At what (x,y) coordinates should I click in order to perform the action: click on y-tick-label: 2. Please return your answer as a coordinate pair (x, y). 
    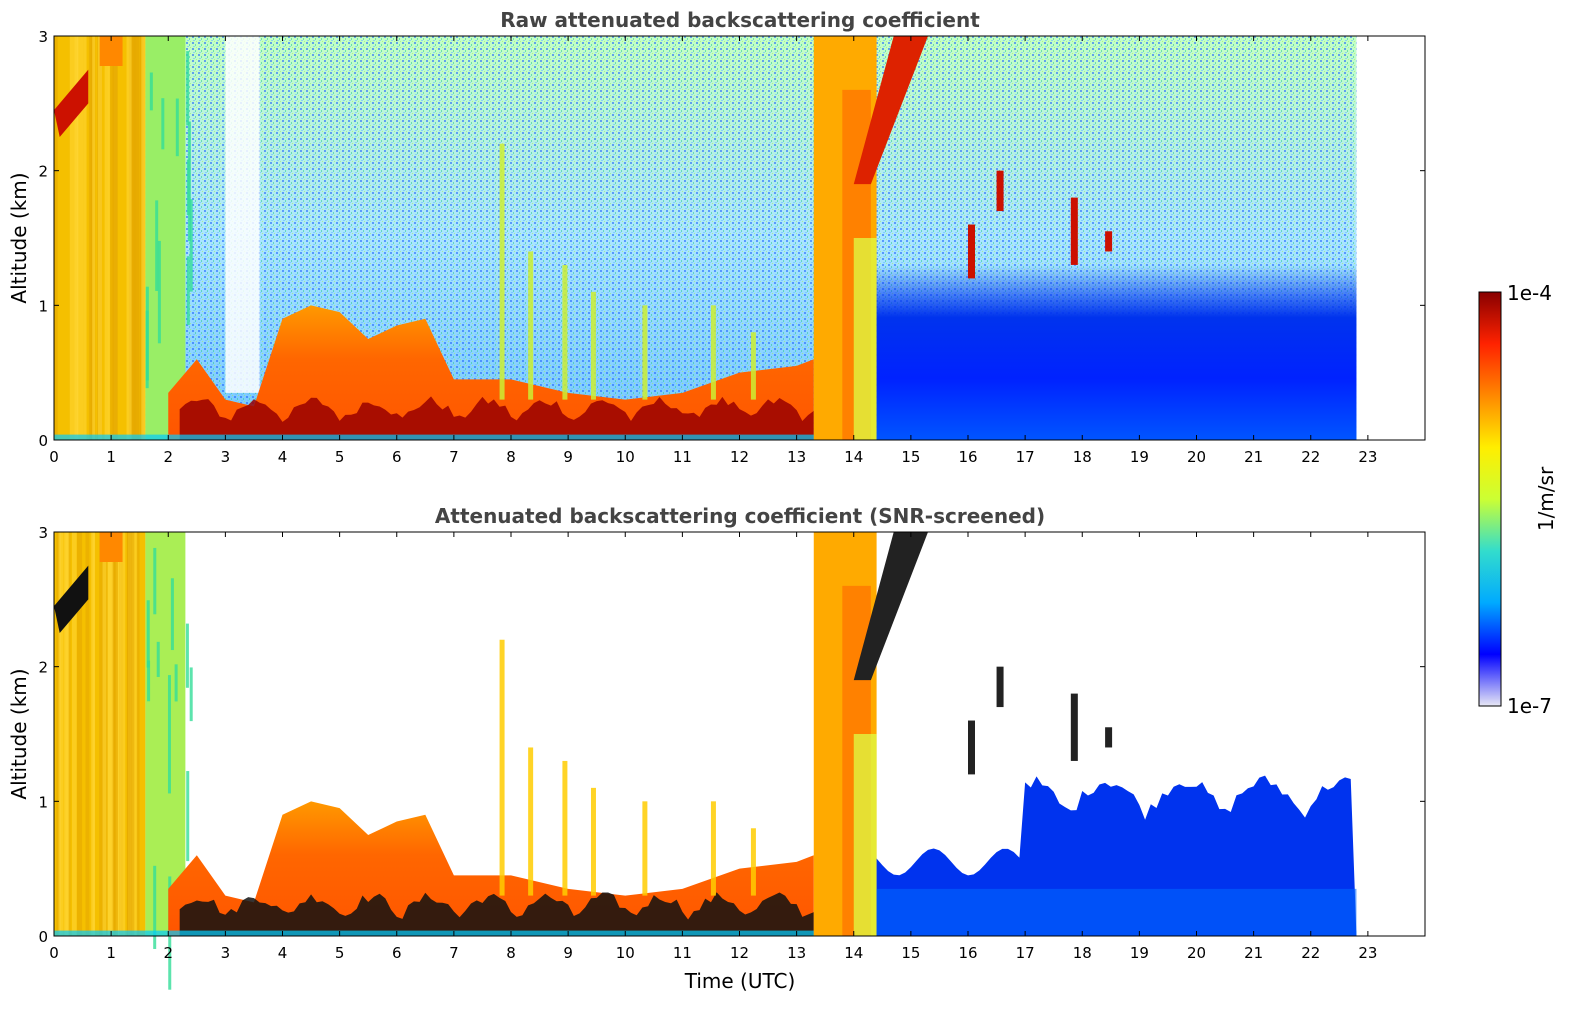
    Looking at the image, I should click on (43, 172).